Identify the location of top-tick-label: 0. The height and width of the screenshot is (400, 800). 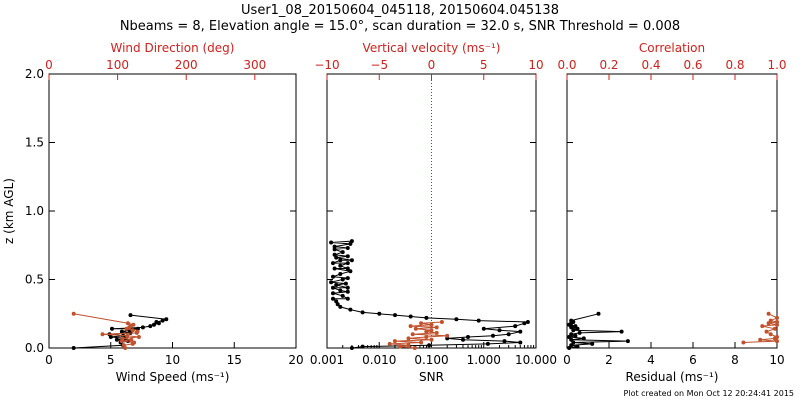
(49, 65).